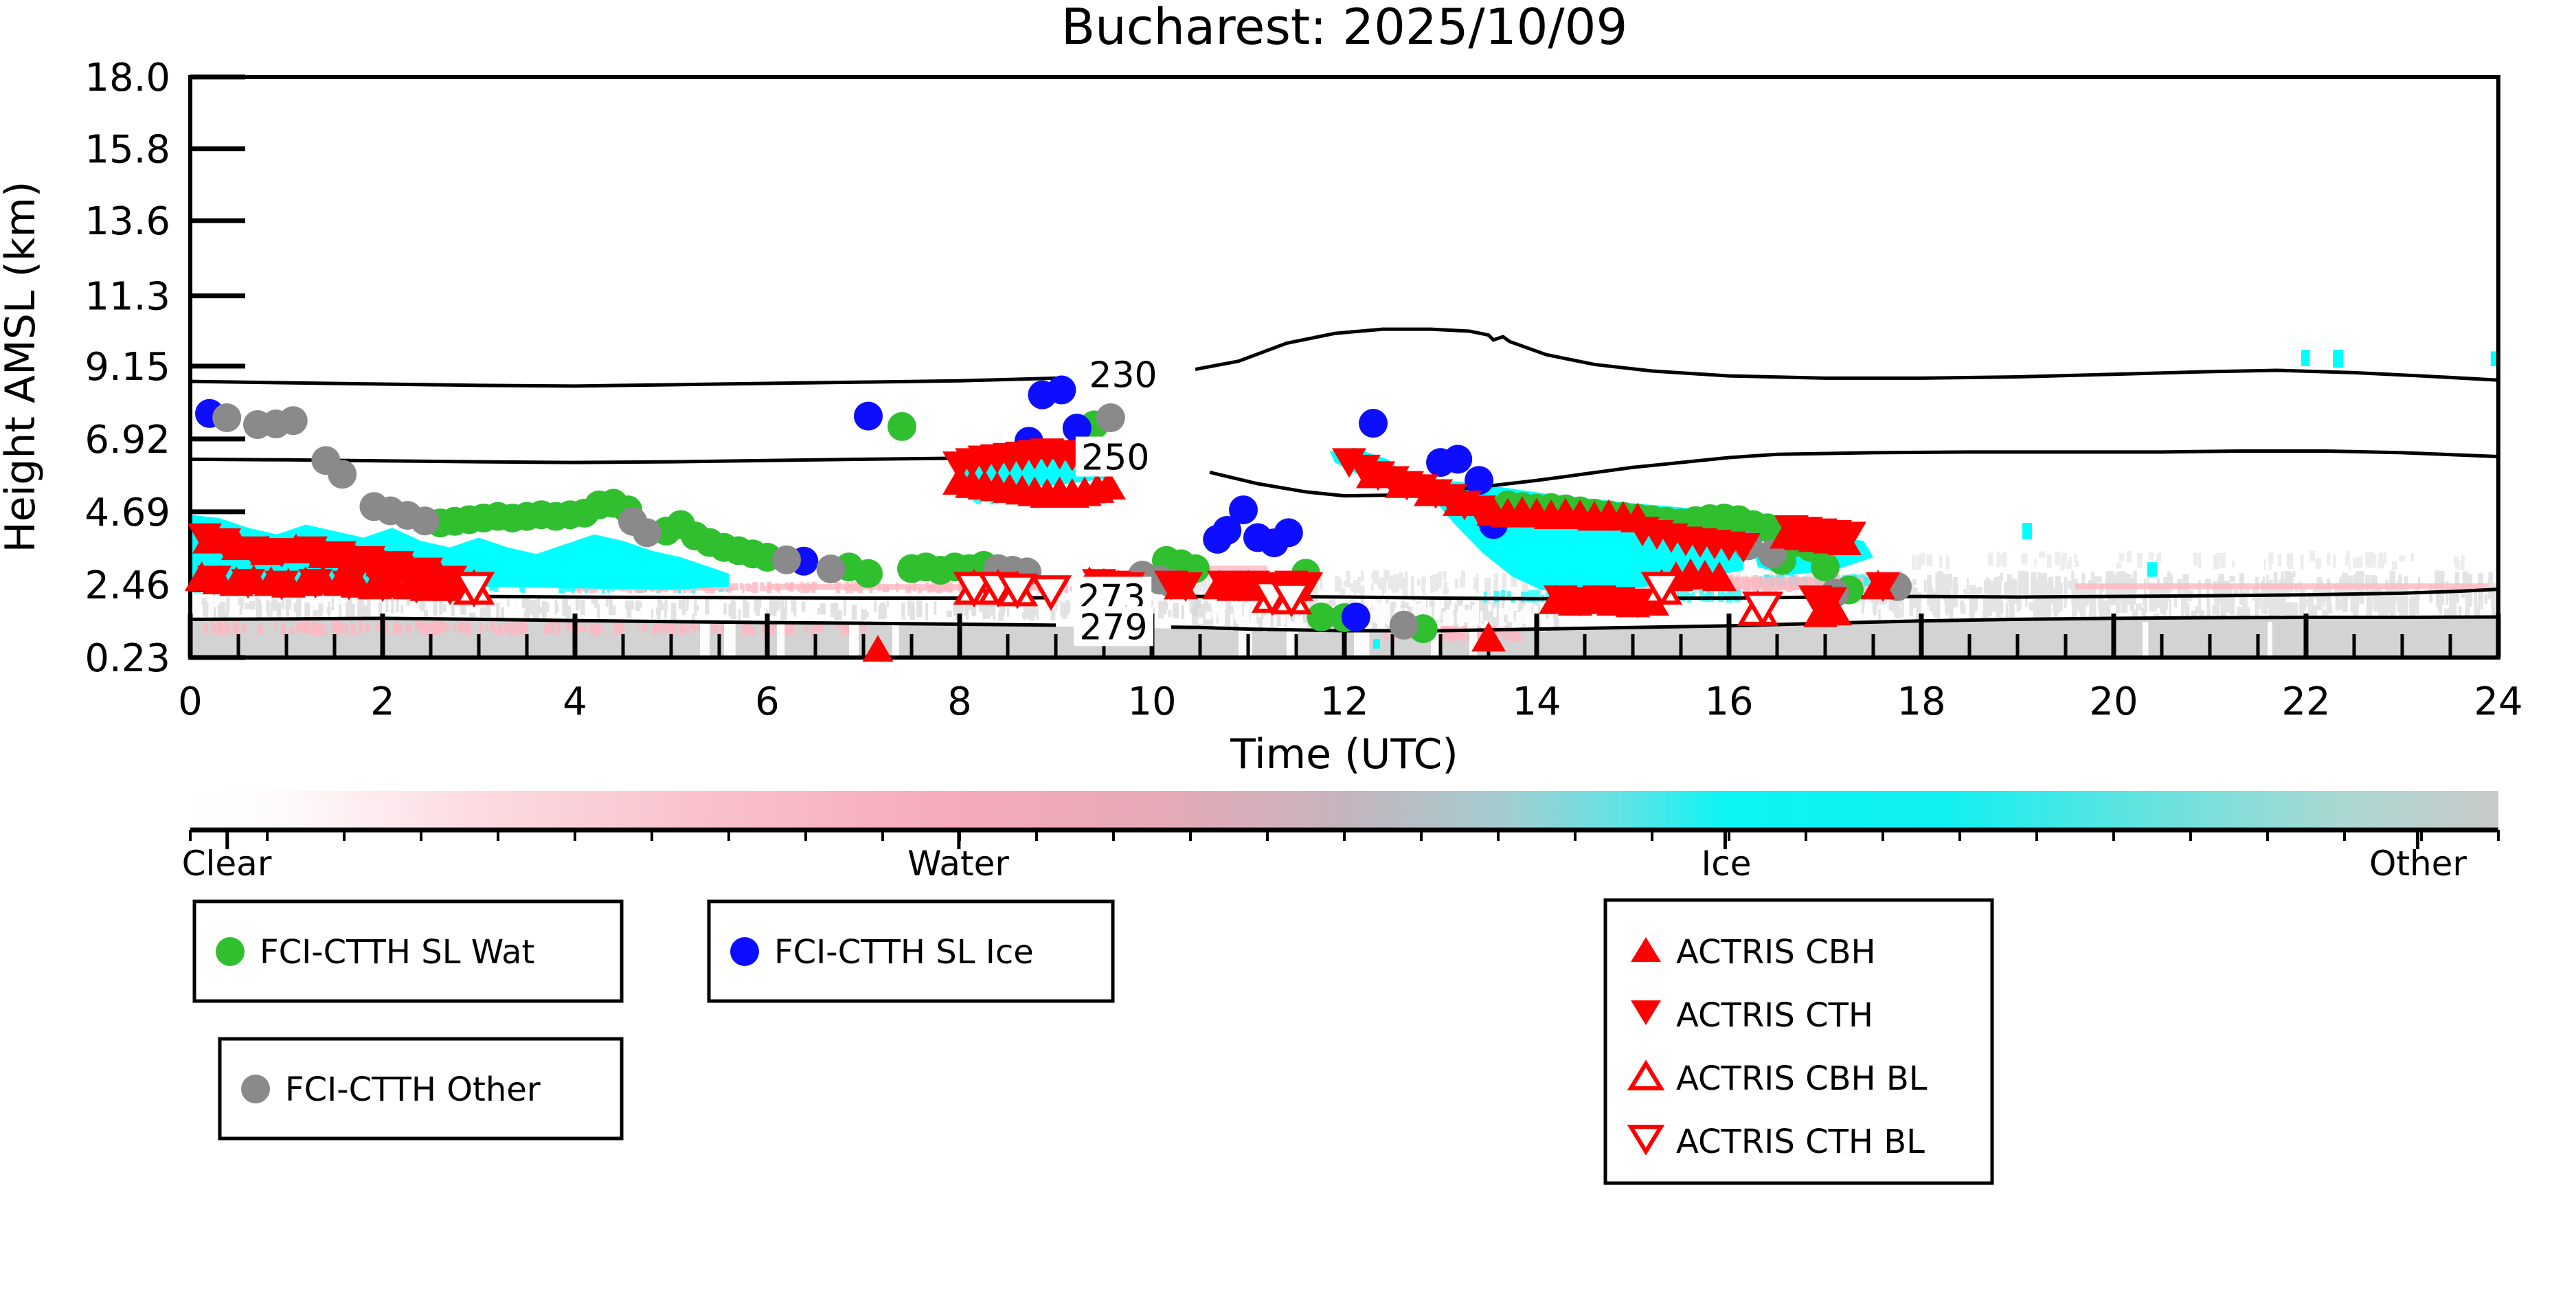 The image size is (2576, 1291). Describe the element at coordinates (1646, 949) in the screenshot. I see `cbh-triangle-icon` at that location.